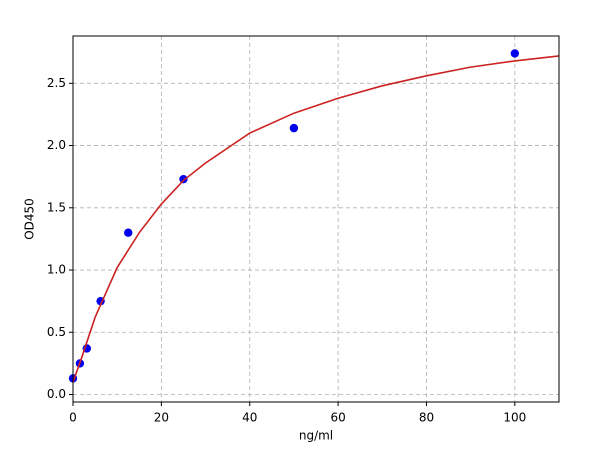 The height and width of the screenshot is (456, 608). I want to click on x-tick-label: 40, so click(249, 418).